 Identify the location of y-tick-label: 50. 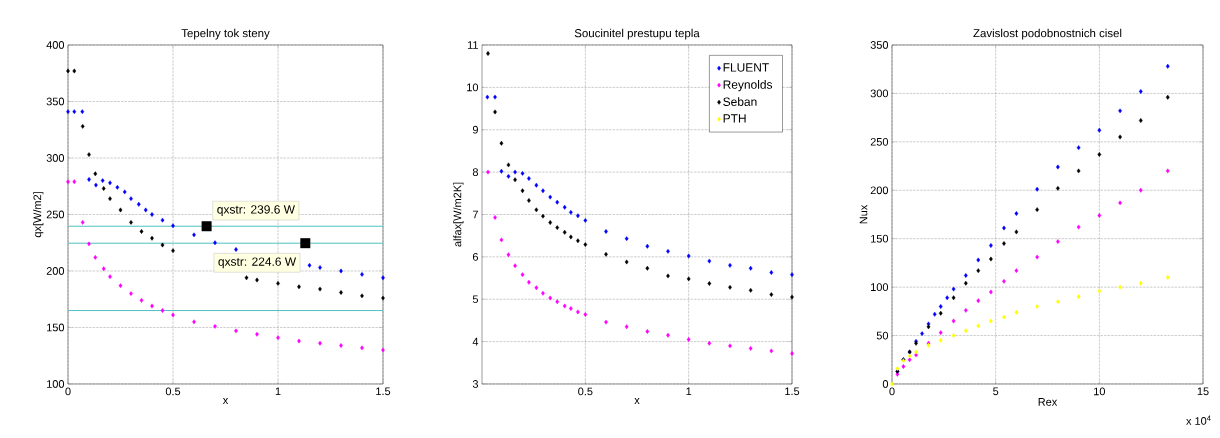
(882, 335).